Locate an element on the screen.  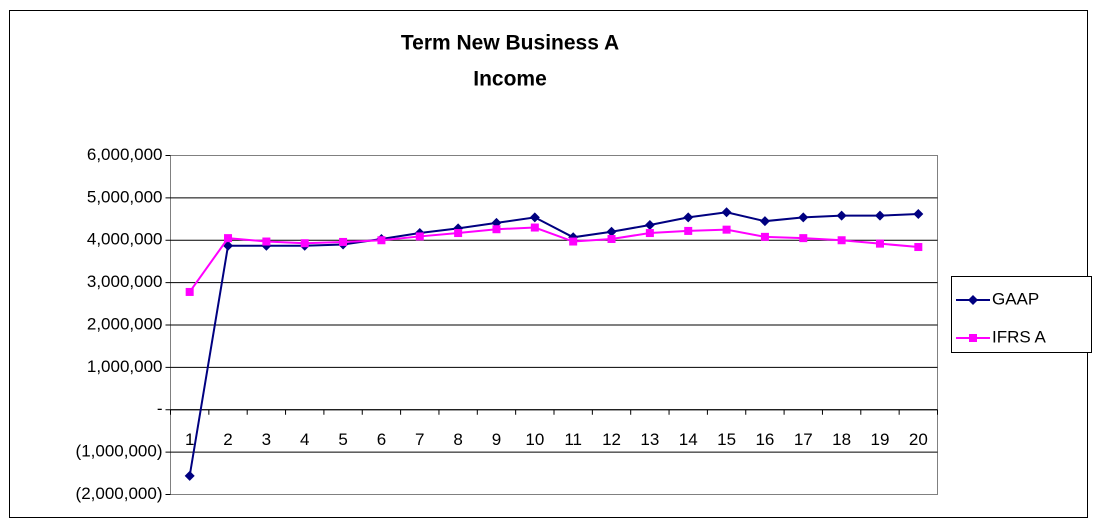
x-tick-label: 12 is located at coordinates (611, 439).